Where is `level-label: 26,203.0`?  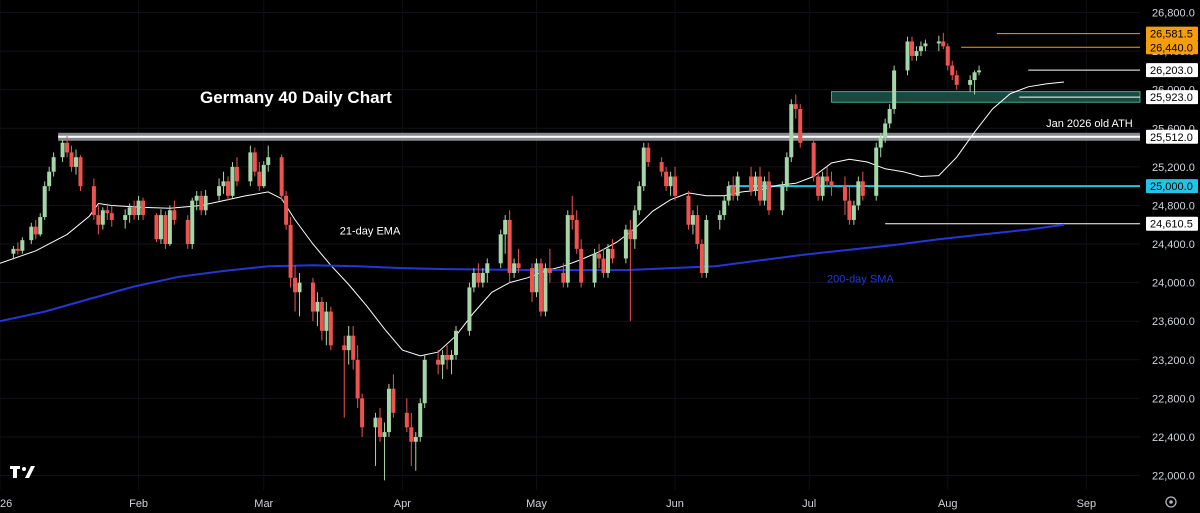 level-label: 26,203.0 is located at coordinates (1171, 71).